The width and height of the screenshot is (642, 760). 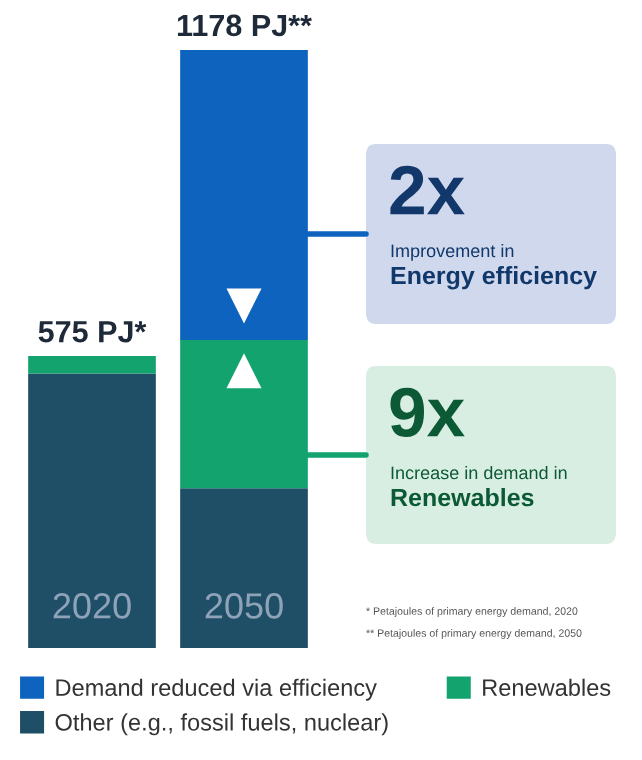 I want to click on text: 9x, so click(x=427, y=412).